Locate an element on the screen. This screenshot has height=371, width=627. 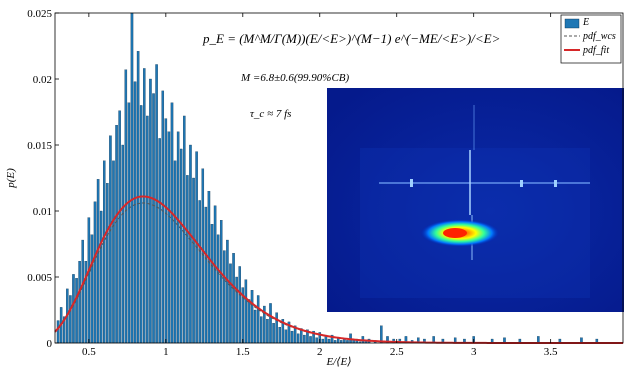
x-tick-label: 3.5 is located at coordinates (551, 352).